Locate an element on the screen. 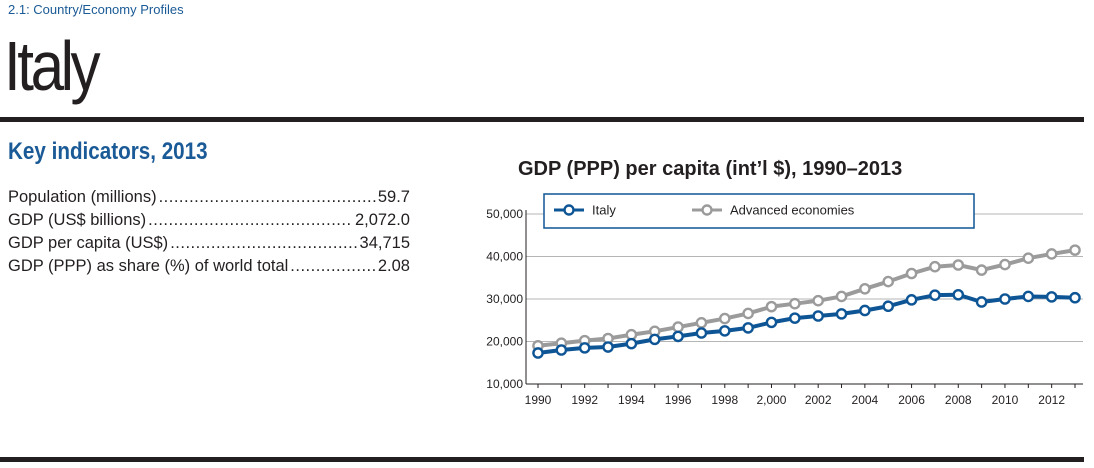 This screenshot has width=1094, height=468. indicator-label: GDP (PPP) as share (%) of world total is located at coordinates (148, 266).